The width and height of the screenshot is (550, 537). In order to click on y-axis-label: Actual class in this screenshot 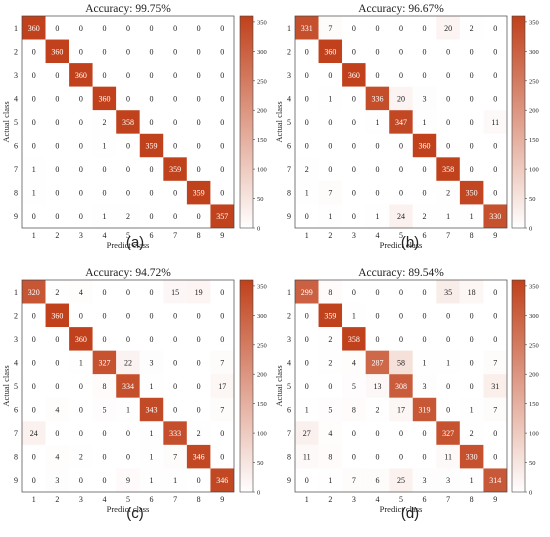, I will do `click(279, 121)`.